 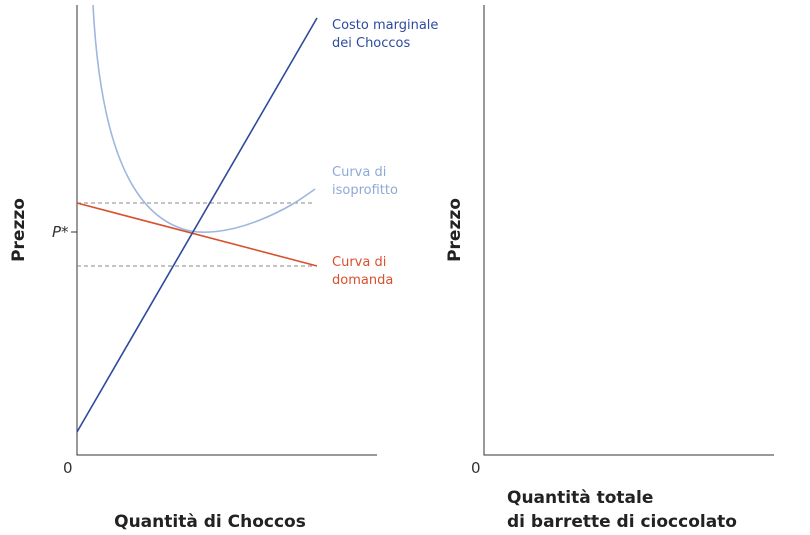 What do you see at coordinates (362, 280) in the screenshot?
I see `demand-label: domanda` at bounding box center [362, 280].